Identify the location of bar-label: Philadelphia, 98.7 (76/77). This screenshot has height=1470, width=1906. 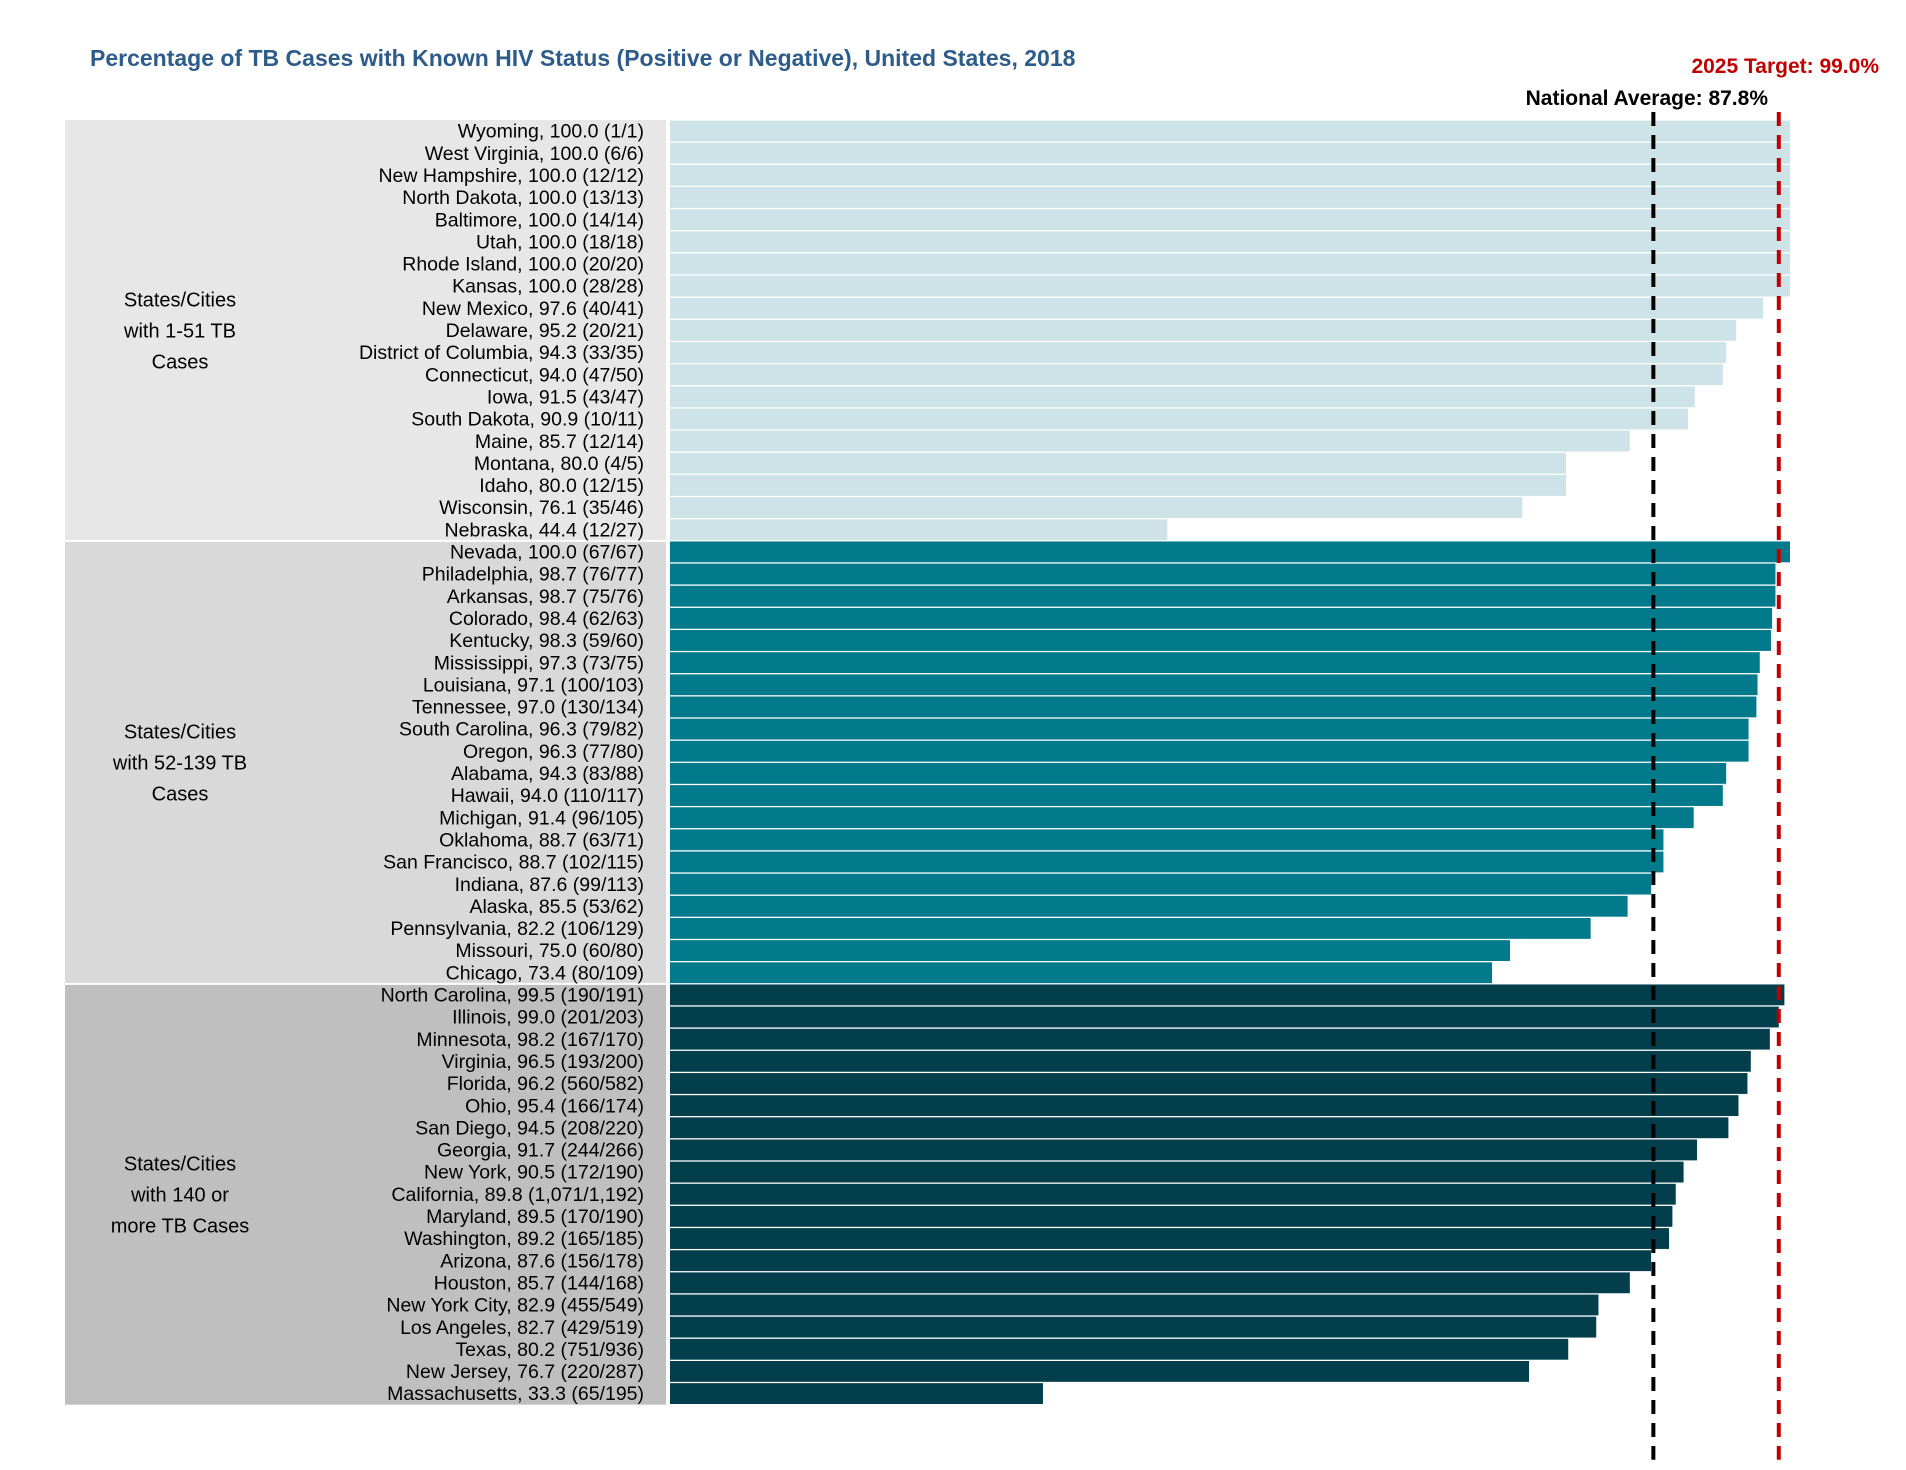
(533, 575).